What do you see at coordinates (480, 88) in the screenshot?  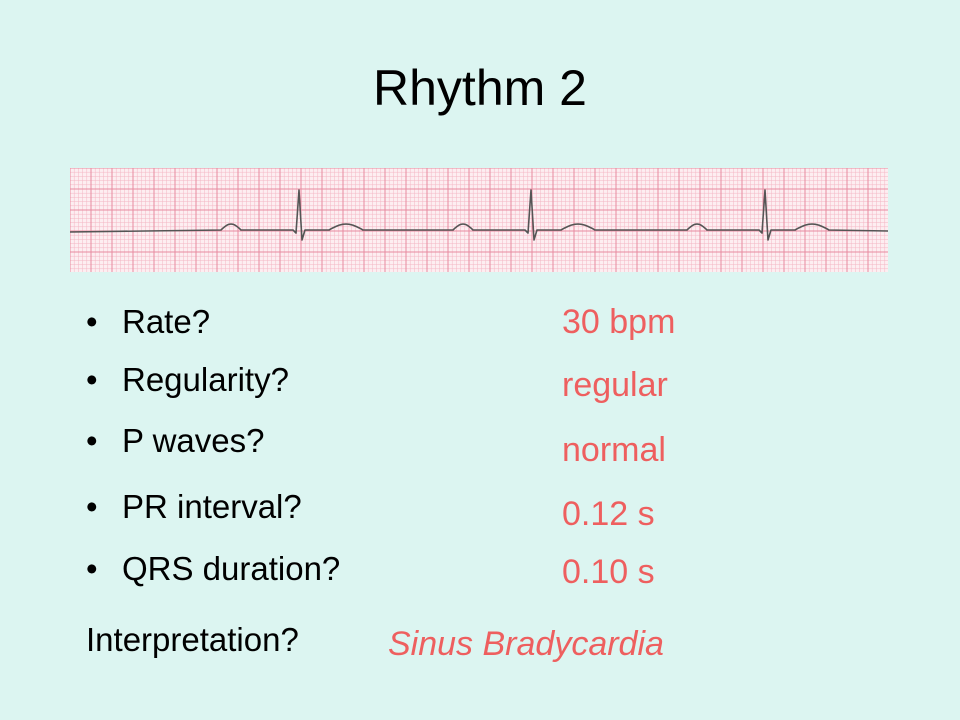 I see `slide-title: Rhythm 2` at bounding box center [480, 88].